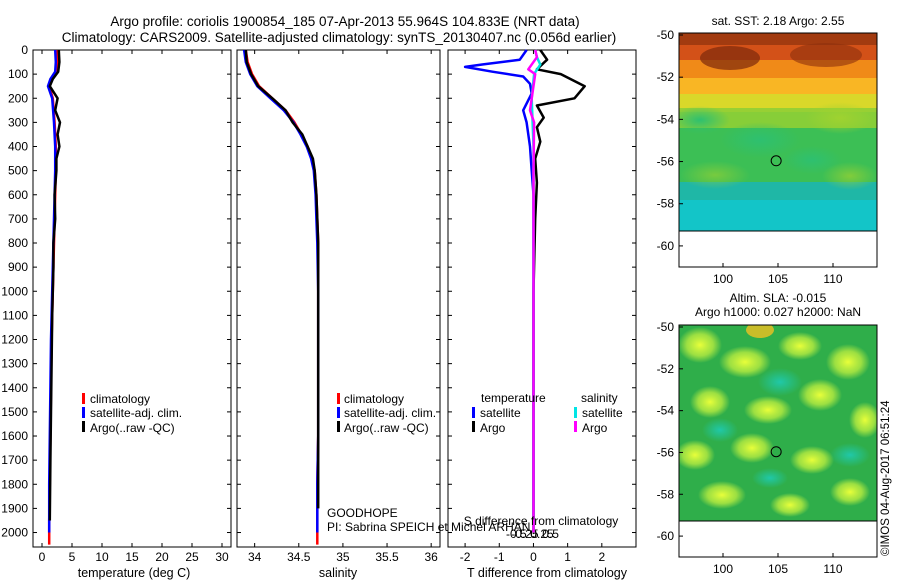 This screenshot has height=580, width=900. I want to click on temperature-xlabel: temperature (deg C), so click(134, 573).